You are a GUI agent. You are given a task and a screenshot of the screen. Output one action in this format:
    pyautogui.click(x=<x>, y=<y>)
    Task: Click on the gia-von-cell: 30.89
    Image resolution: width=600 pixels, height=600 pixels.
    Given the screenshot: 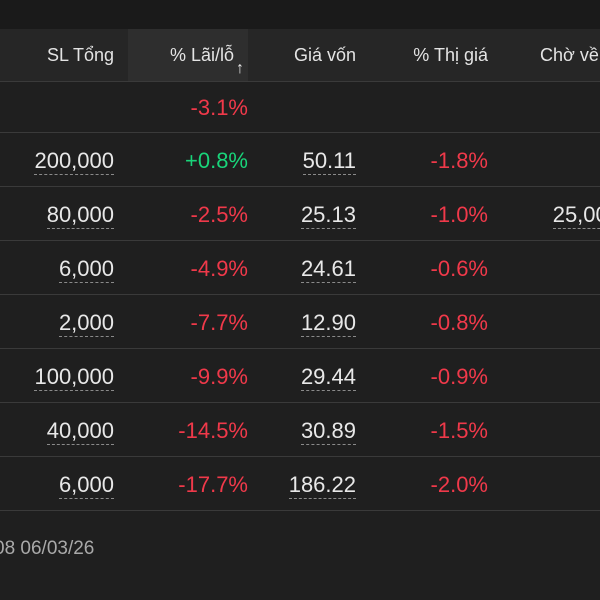 What is the action you would take?
    pyautogui.click(x=328, y=431)
    